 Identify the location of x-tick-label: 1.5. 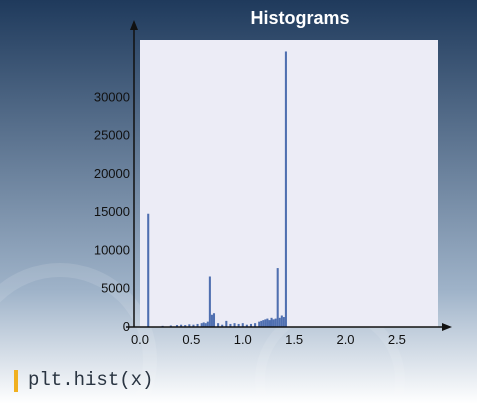
(294, 339).